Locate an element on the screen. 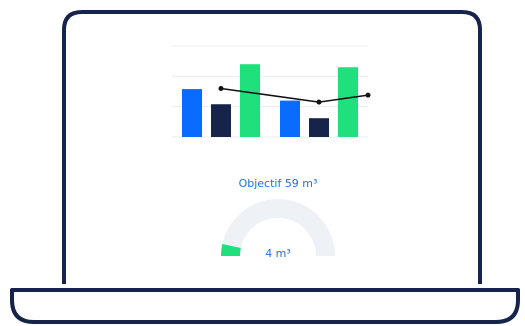 This screenshot has width=525, height=326. gauge-value-label: 4 m³ is located at coordinates (278, 253).